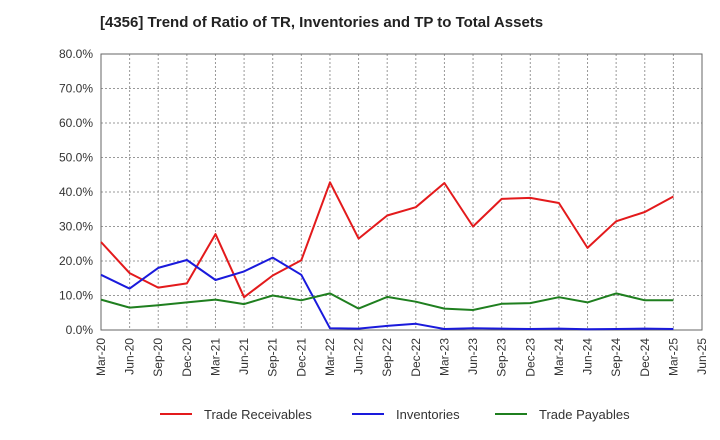 The image size is (720, 440). What do you see at coordinates (645, 357) in the screenshot?
I see `x-tick-label: Dec-24` at bounding box center [645, 357].